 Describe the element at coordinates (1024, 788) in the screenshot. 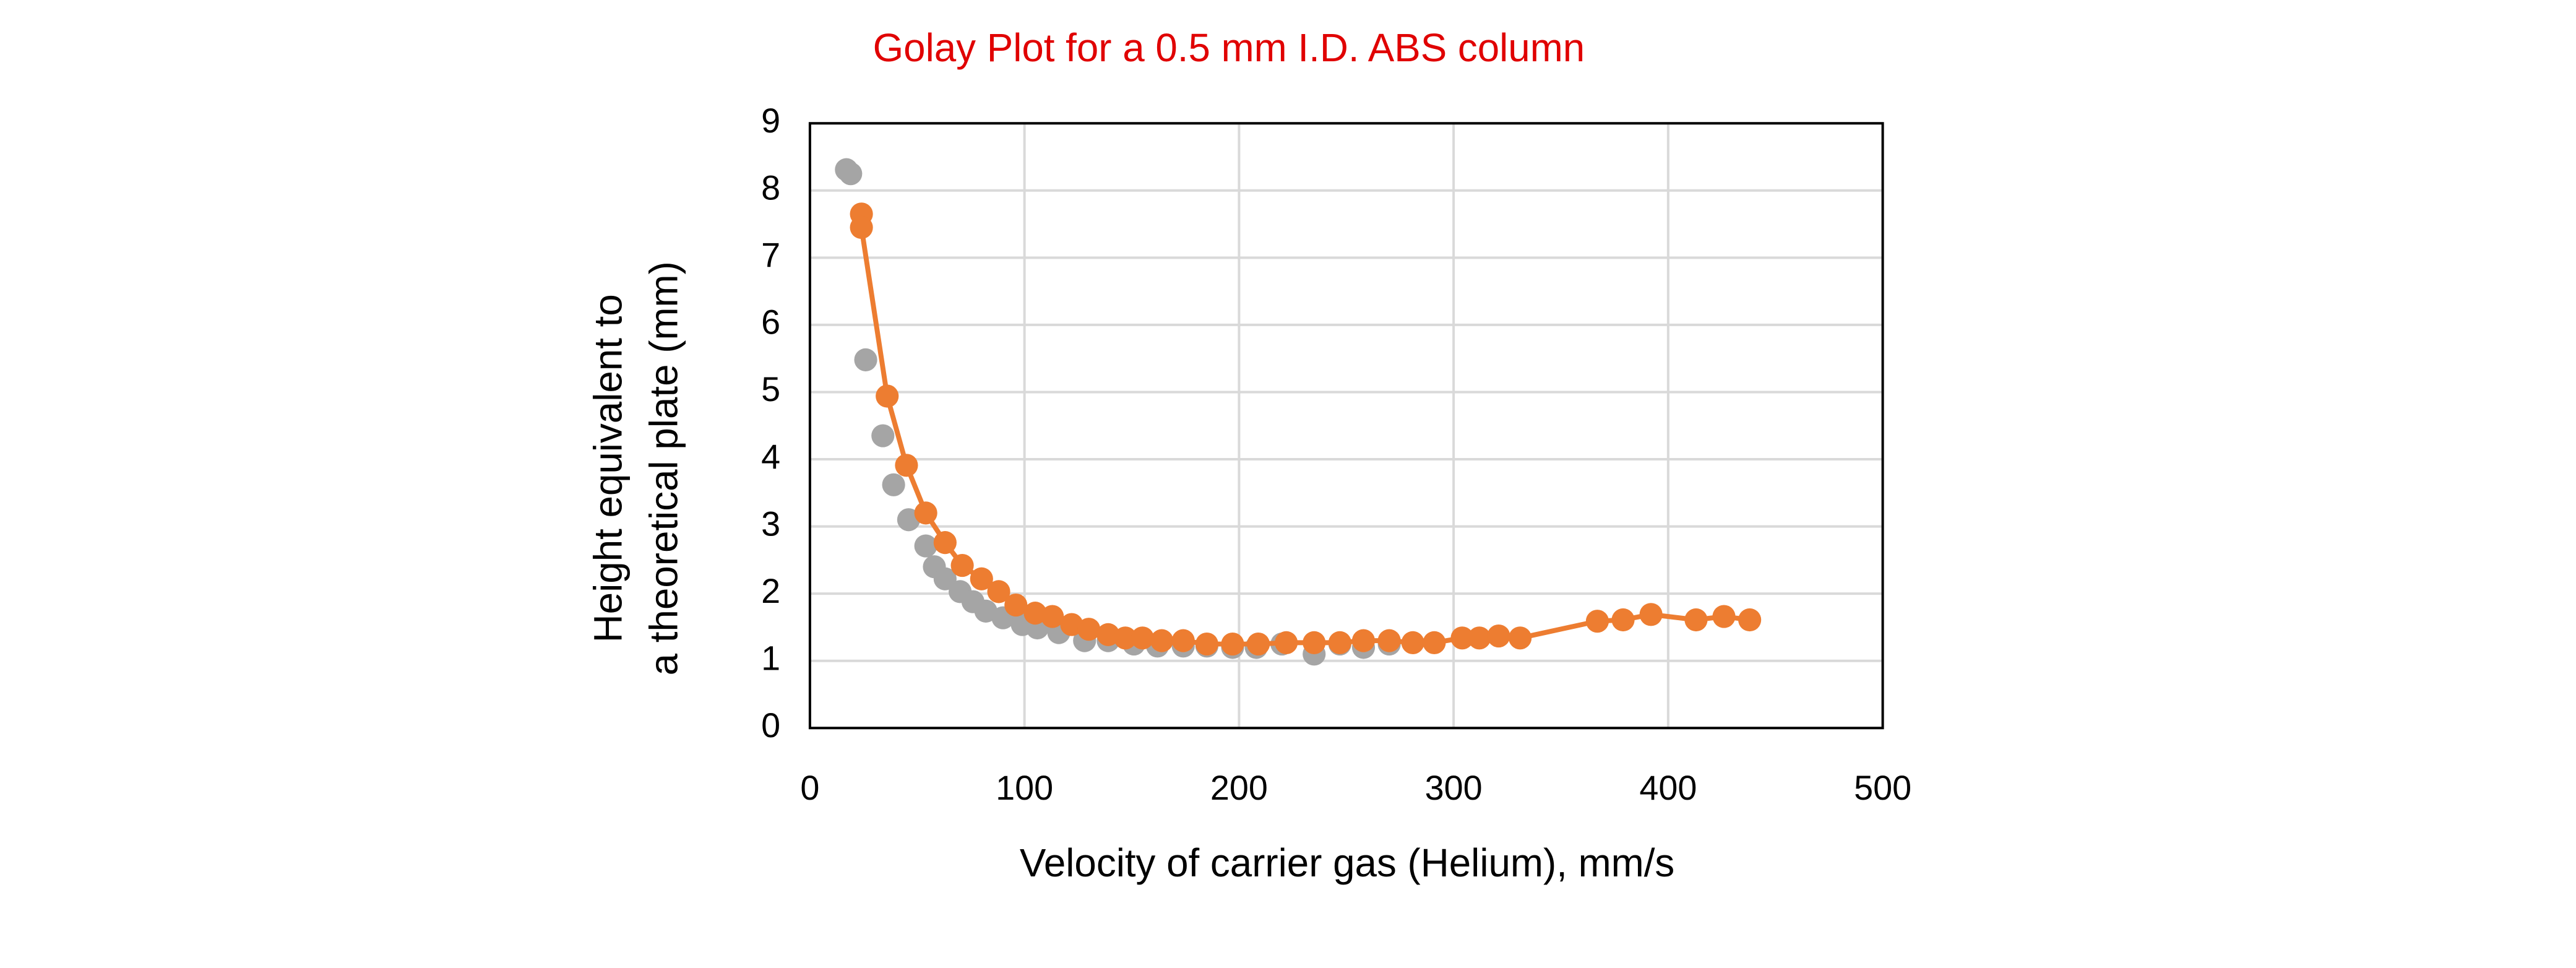

I see `x-tick-label: 100` at that location.